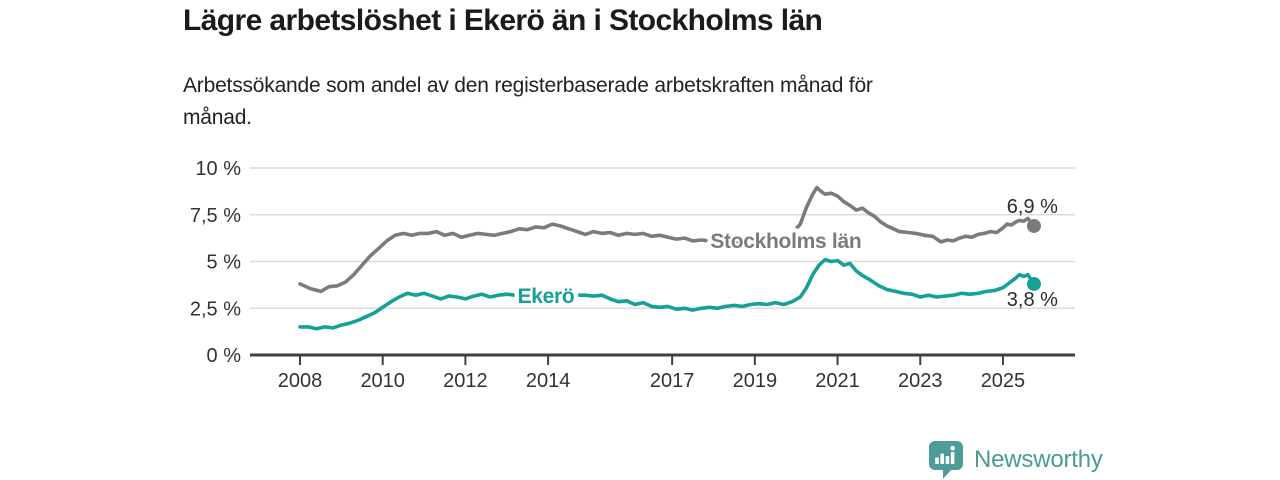 This screenshot has height=480, width=1280. Describe the element at coordinates (755, 381) in the screenshot. I see `x-axis-tick-label: 2019` at that location.